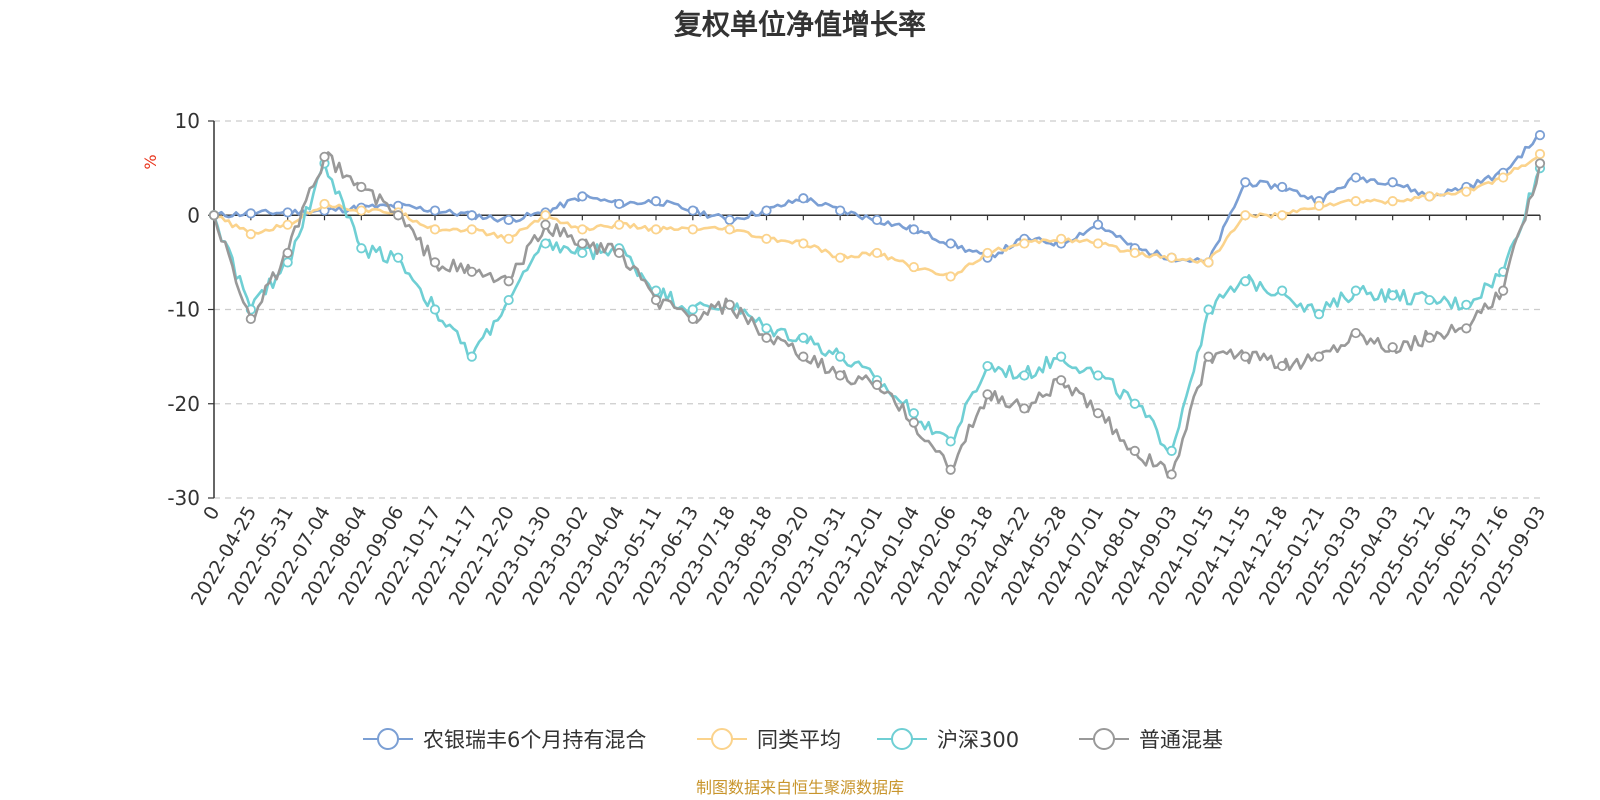 The height and width of the screenshot is (800, 1600). I want to click on legend-item-3: 沪深300, so click(948, 740).